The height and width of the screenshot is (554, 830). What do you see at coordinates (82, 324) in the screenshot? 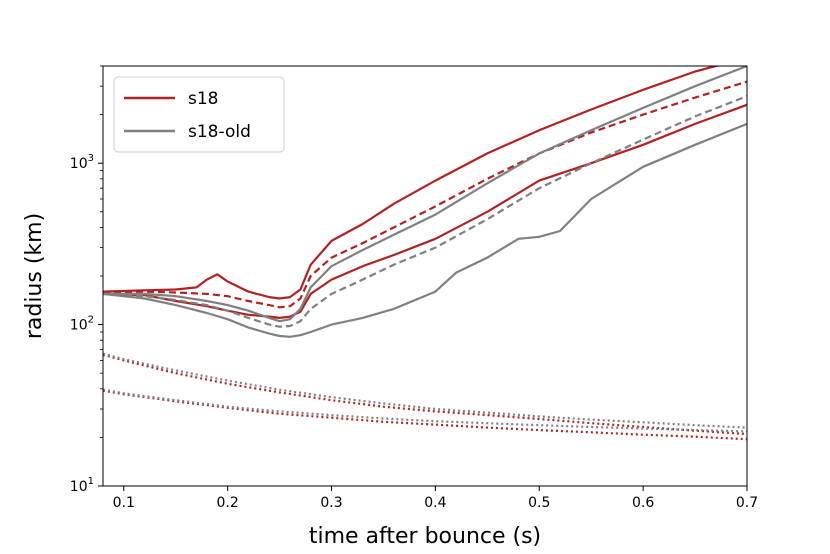
I see `y-tick-label: 10²` at bounding box center [82, 324].